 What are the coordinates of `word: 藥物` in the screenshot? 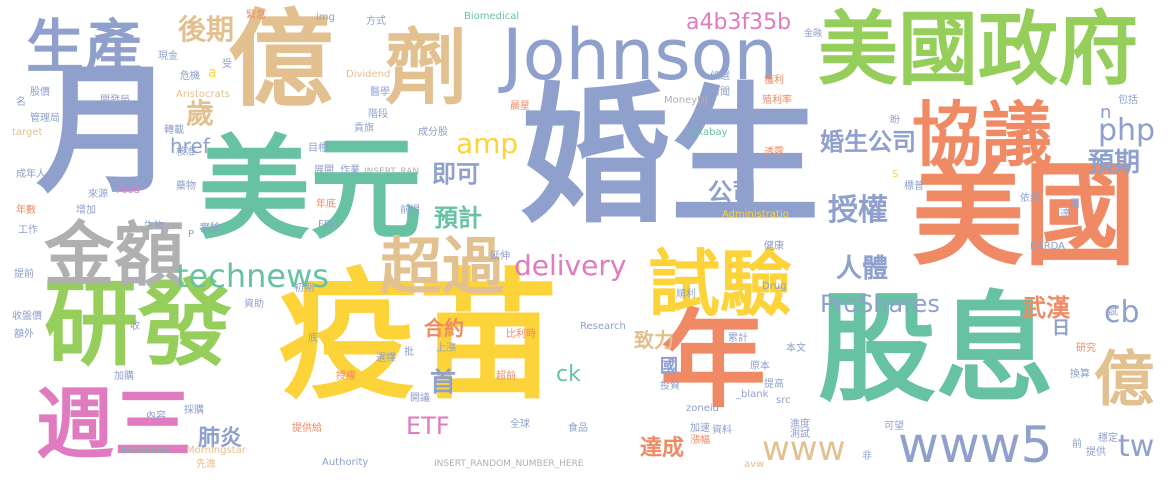 It's located at (186, 186).